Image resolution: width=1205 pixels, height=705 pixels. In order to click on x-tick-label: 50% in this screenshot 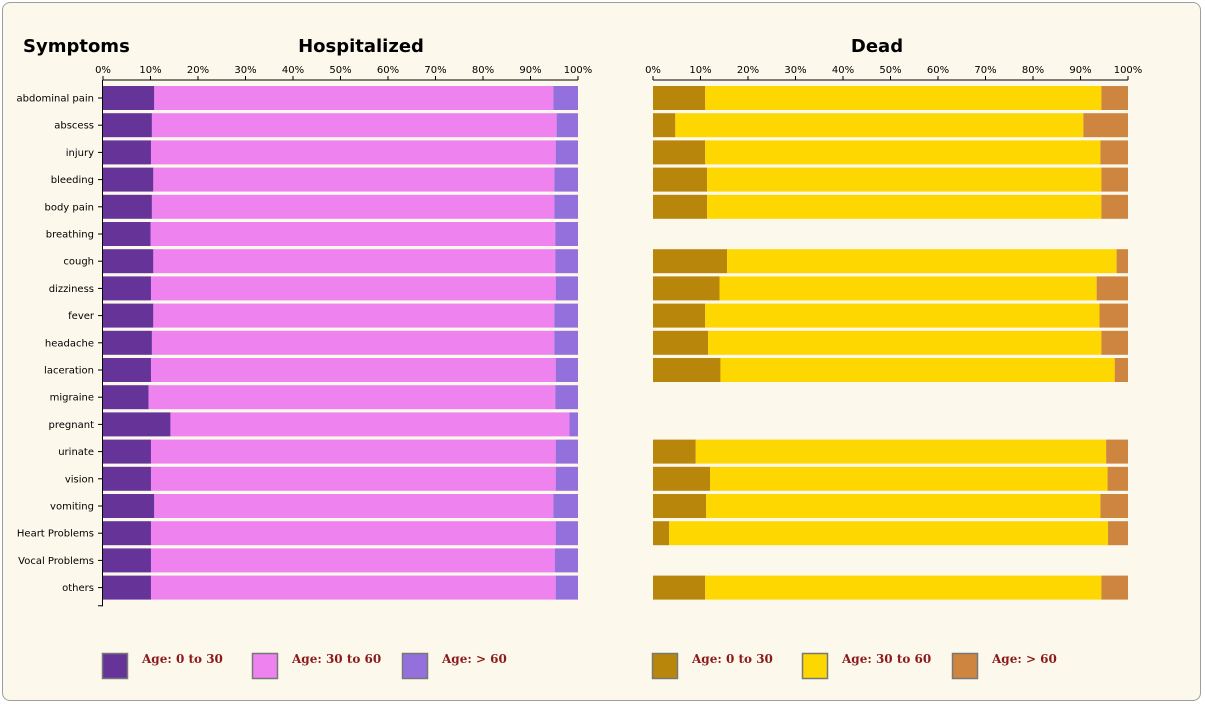, I will do `click(340, 70)`.